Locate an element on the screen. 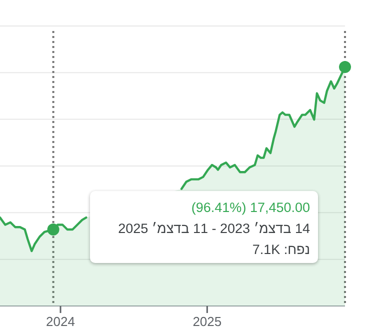  x-tick-label: 2024 is located at coordinates (60, 321).